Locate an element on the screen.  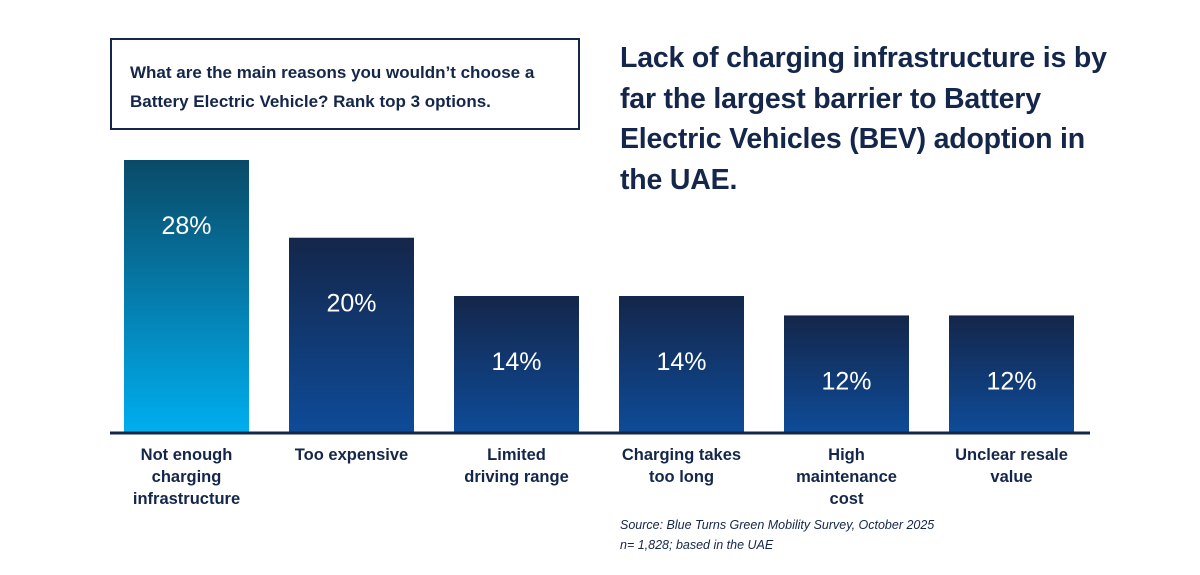
category-label-6: Unclear resale value is located at coordinates (1011, 466).